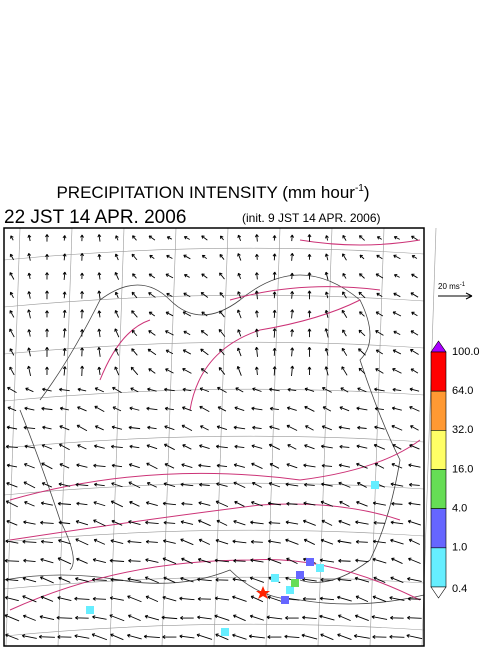 The width and height of the screenshot is (500, 650). What do you see at coordinates (230, 355) in the screenshot?
I see `contour` at bounding box center [230, 355].